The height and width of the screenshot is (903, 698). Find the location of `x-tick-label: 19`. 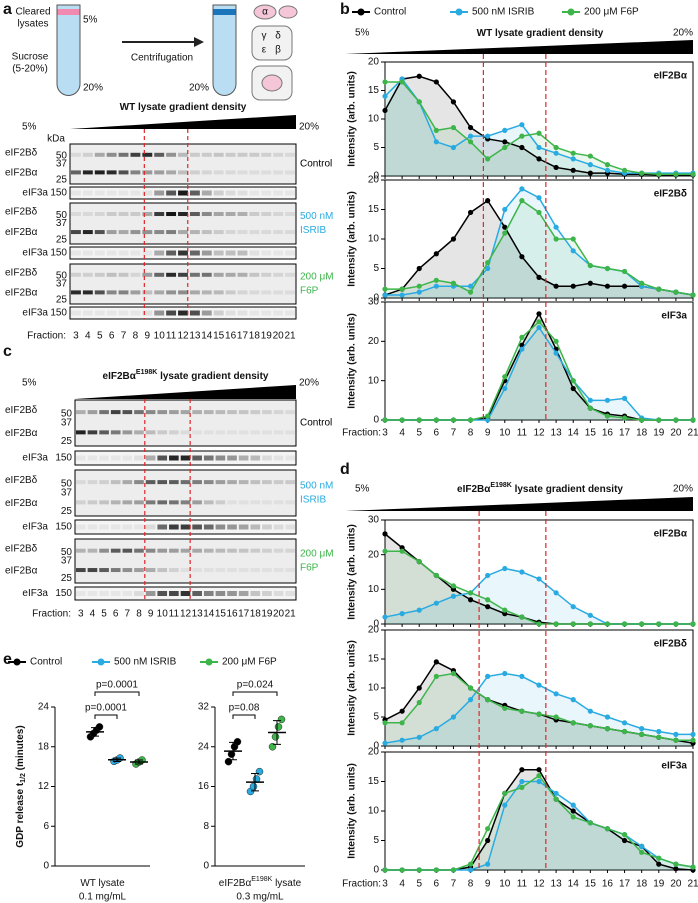

x-tick-label: 19 is located at coordinates (659, 433).